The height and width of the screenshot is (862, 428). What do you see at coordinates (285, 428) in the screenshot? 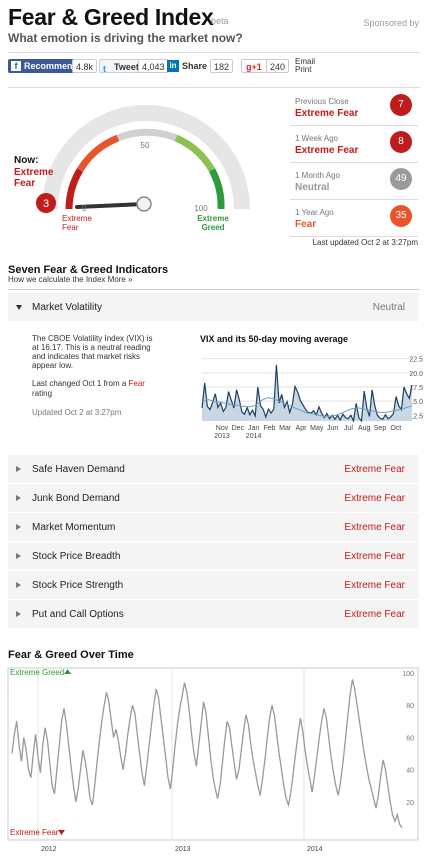
I see `vix-x-tick: Mar` at bounding box center [285, 428].